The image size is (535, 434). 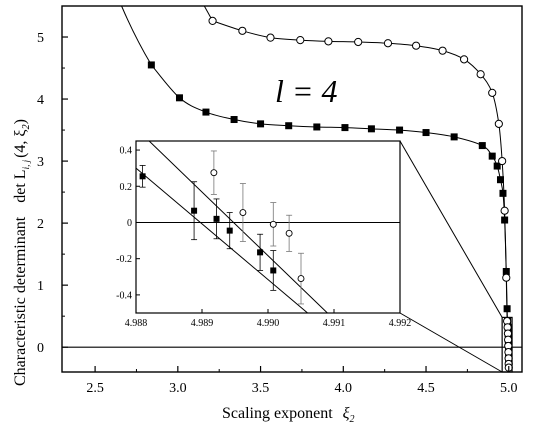 What do you see at coordinates (40, 224) in the screenshot?
I see `y-tick-label: 2` at bounding box center [40, 224].